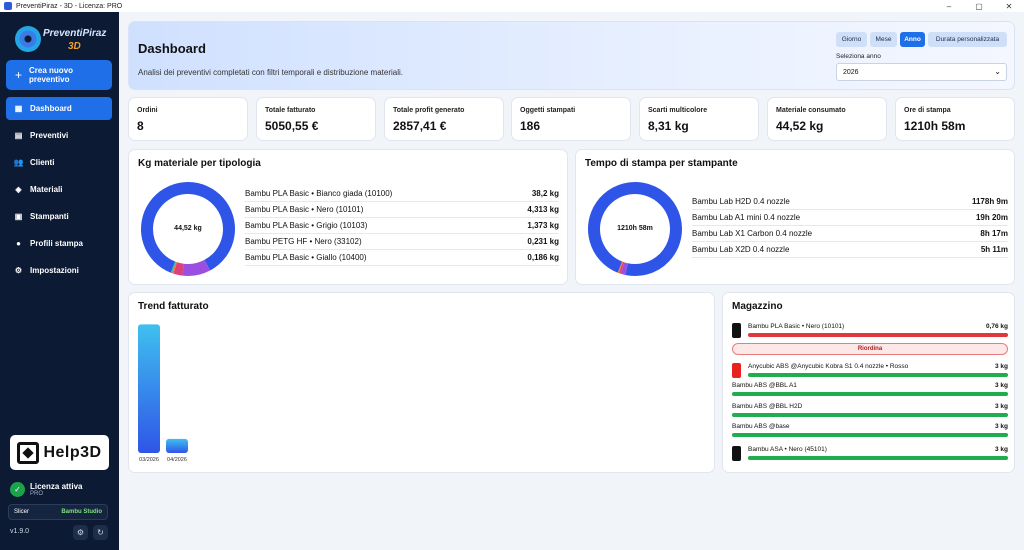  I want to click on printer-value: 5h 11m, so click(994, 249).